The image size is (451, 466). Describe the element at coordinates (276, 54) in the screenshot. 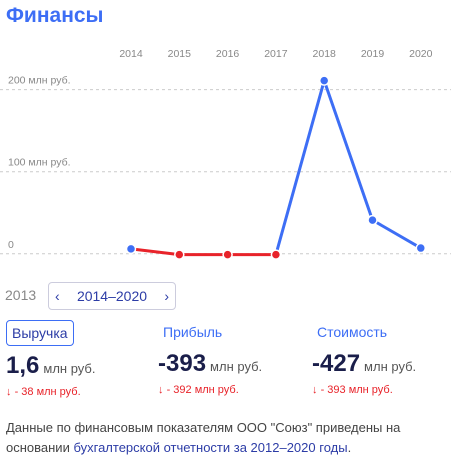

I see `x-tick-label: 2017` at that location.